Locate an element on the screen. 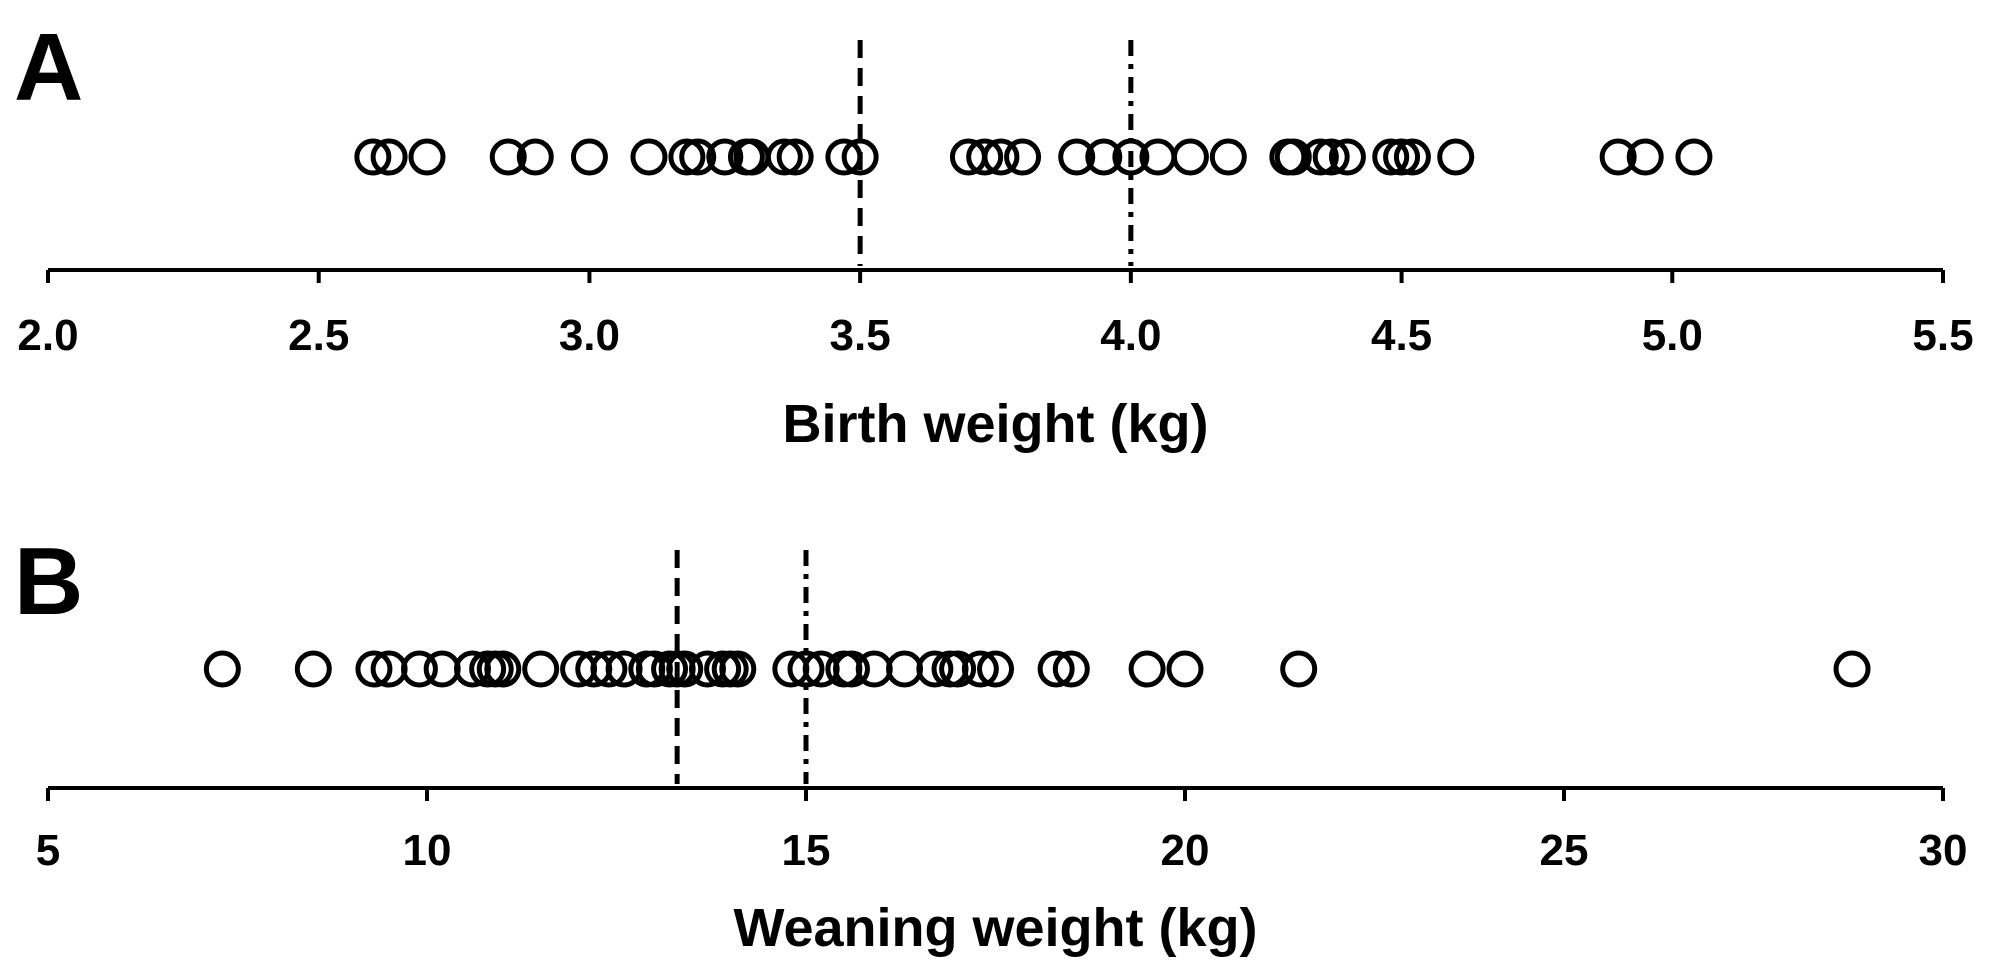 This screenshot has width=1993, height=979. panel-b-x-tick-label: 5 is located at coordinates (48, 850).